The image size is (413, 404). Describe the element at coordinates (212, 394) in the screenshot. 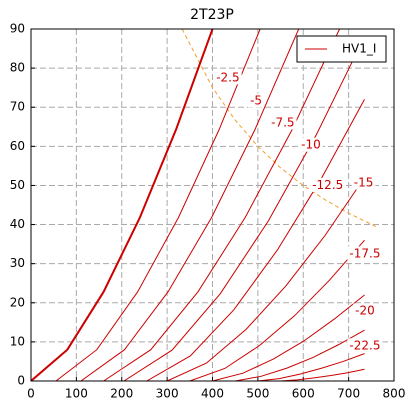

I see `x-tick-label: 400` at that location.